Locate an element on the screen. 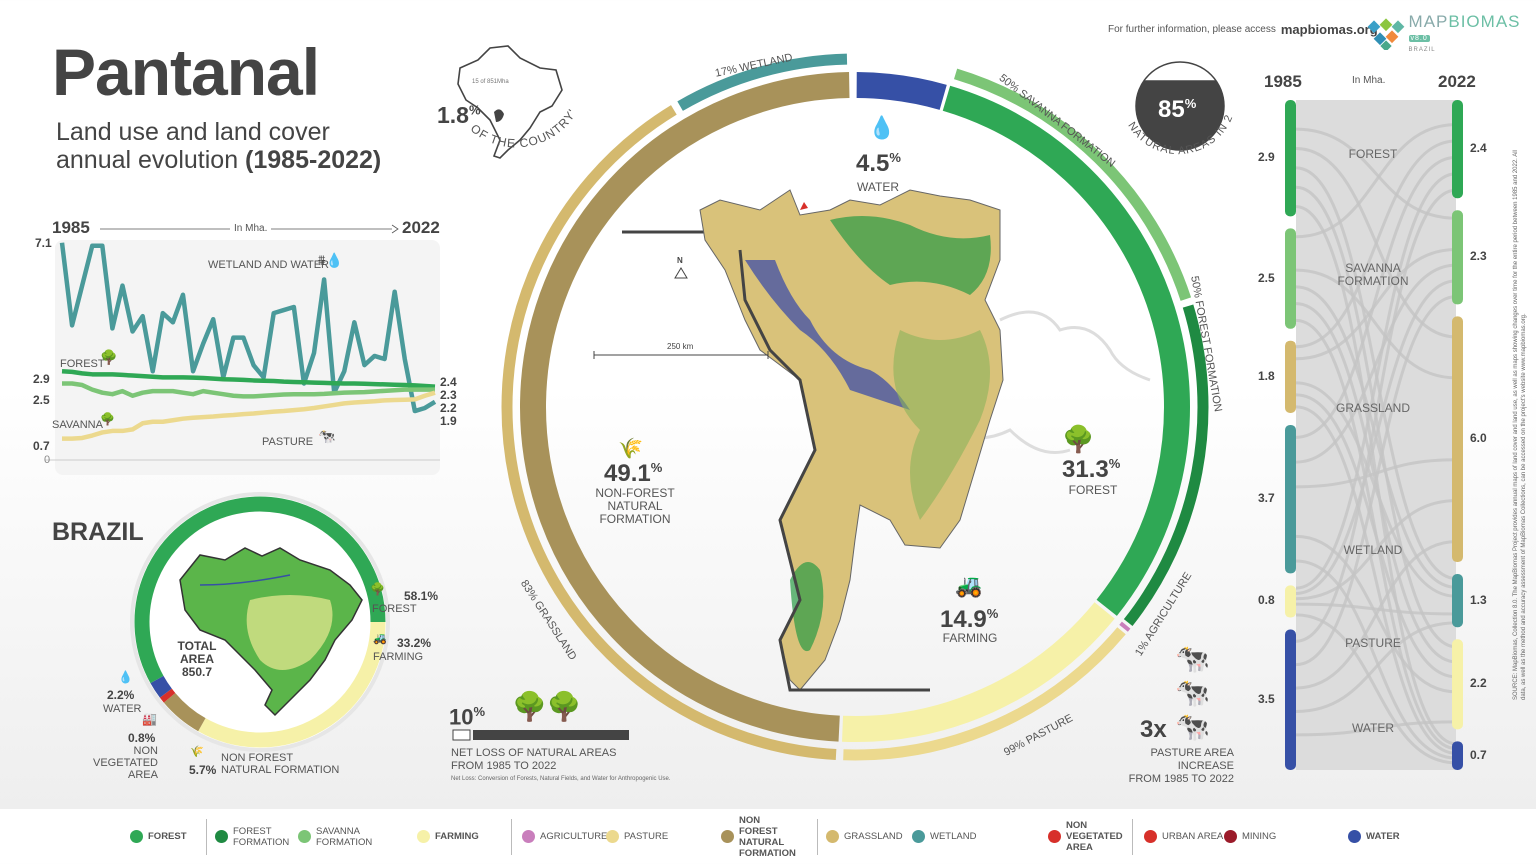 This screenshot has height=864, width=1536. brazil-segment-farming is located at coordinates (292, 684).